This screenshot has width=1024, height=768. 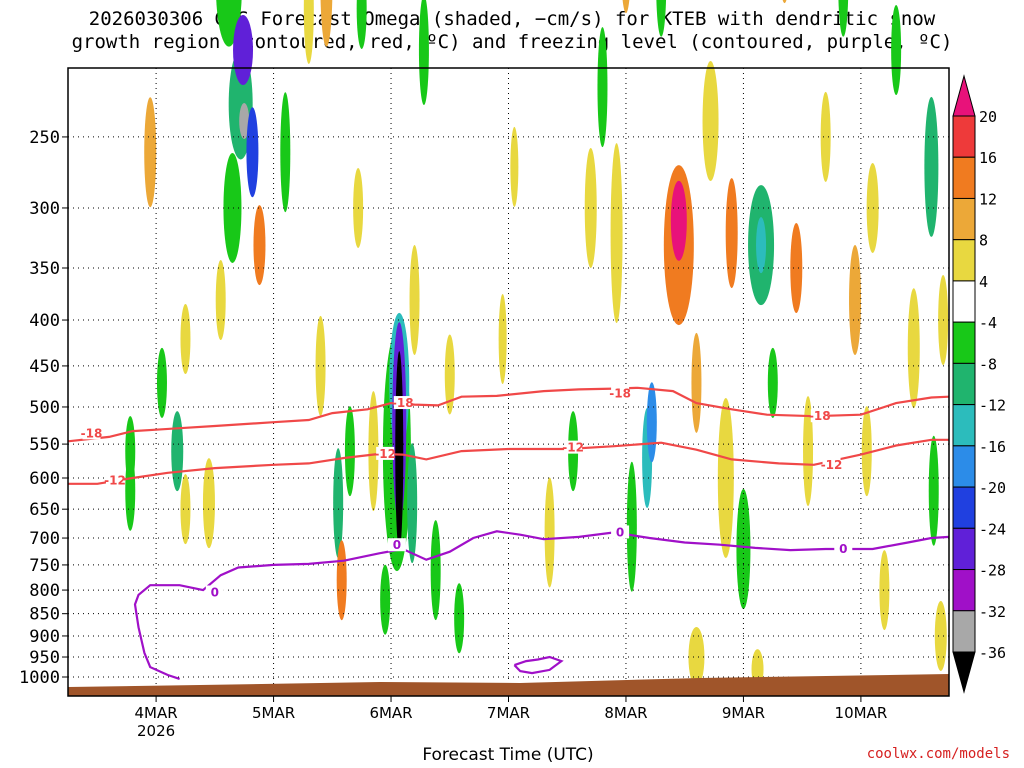 What do you see at coordinates (992, 447) in the screenshot?
I see `colorbar-label: -16` at bounding box center [992, 447].